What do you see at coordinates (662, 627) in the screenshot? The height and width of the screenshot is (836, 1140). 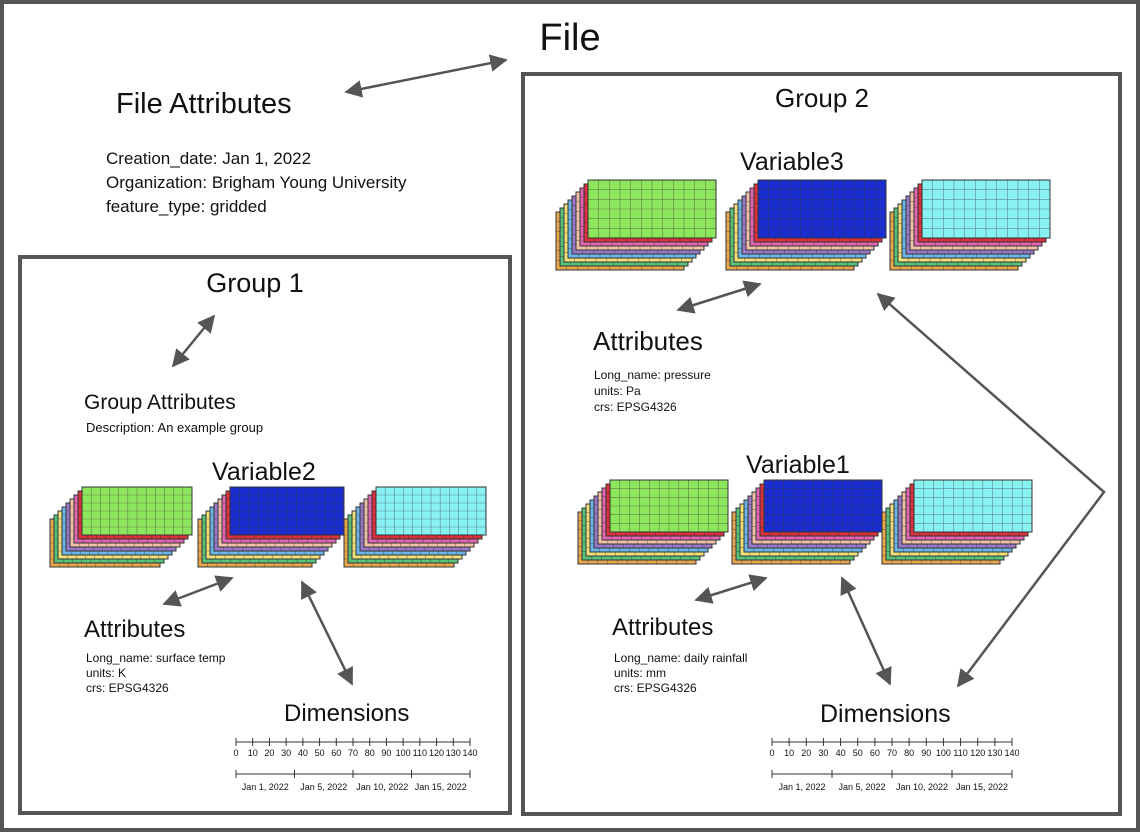 I see `variable1-attributes-title: Attributes` at bounding box center [662, 627].